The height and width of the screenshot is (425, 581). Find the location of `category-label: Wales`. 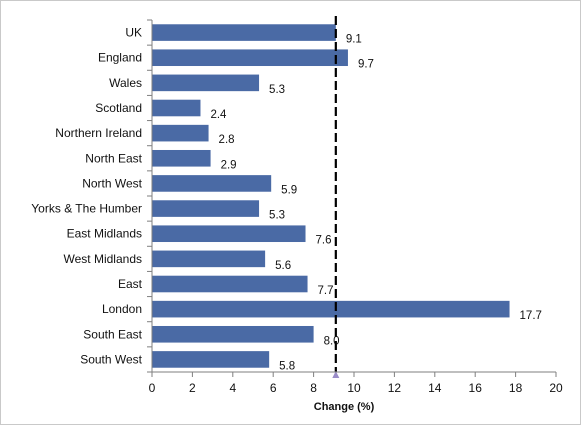

category-label: Wales is located at coordinates (125, 83).